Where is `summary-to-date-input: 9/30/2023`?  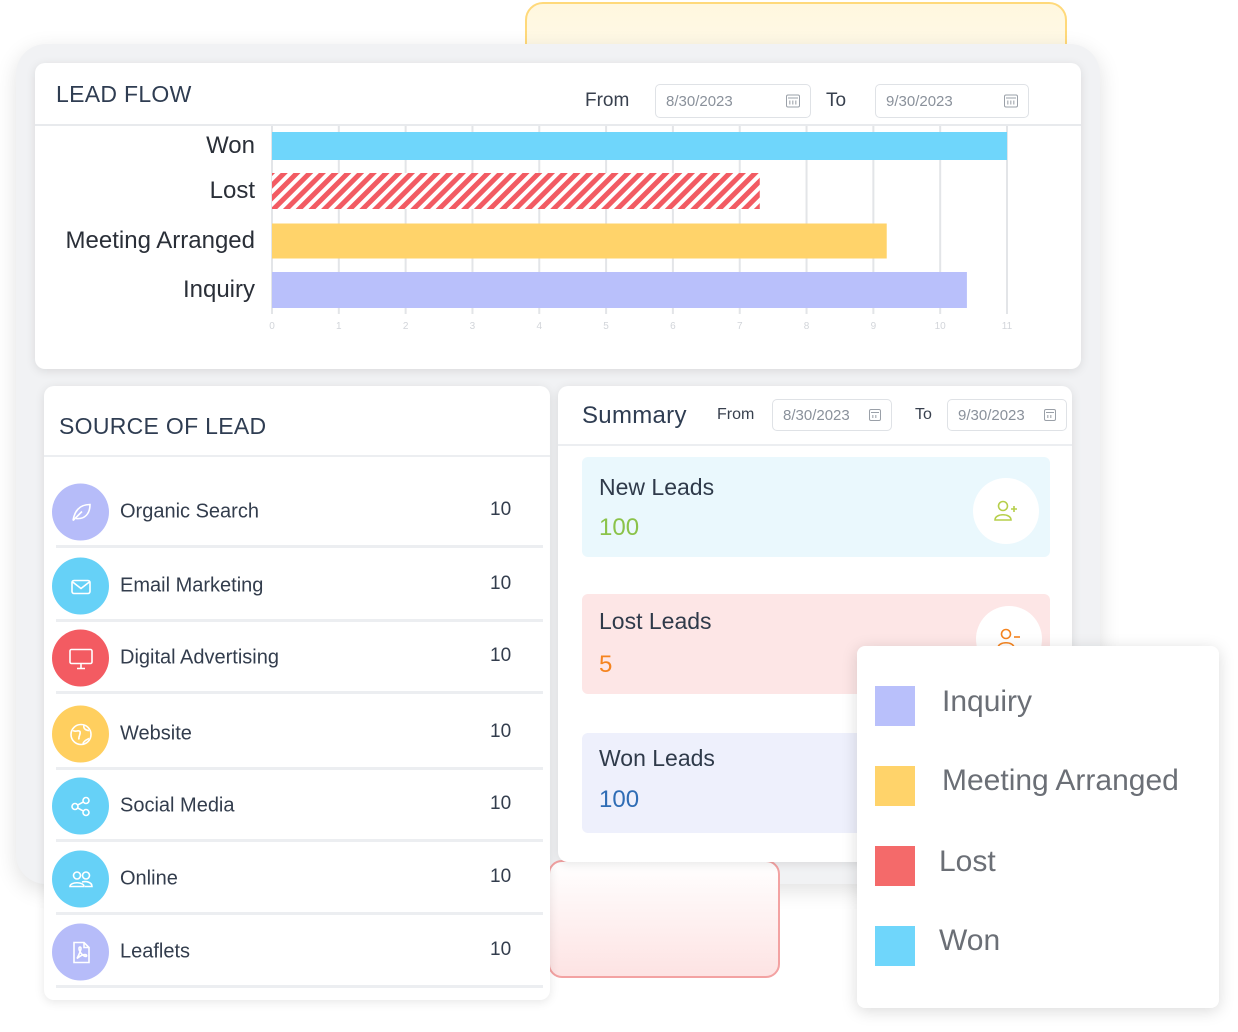
summary-to-date-input: 9/30/2023 is located at coordinates (1007, 415).